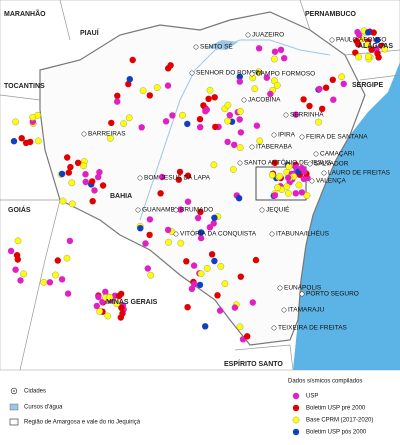 The image size is (400, 445). What do you see at coordinates (278, 209) in the screenshot?
I see `city-label: JEQUIÉ` at bounding box center [278, 209].